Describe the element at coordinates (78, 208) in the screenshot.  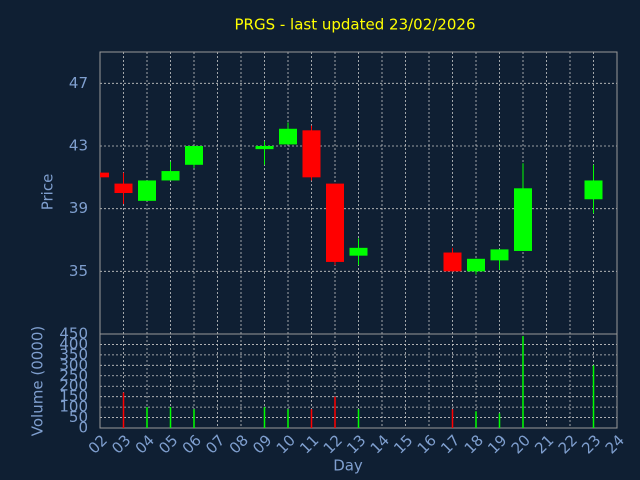
I see `y-tick-label: 39` at that location.